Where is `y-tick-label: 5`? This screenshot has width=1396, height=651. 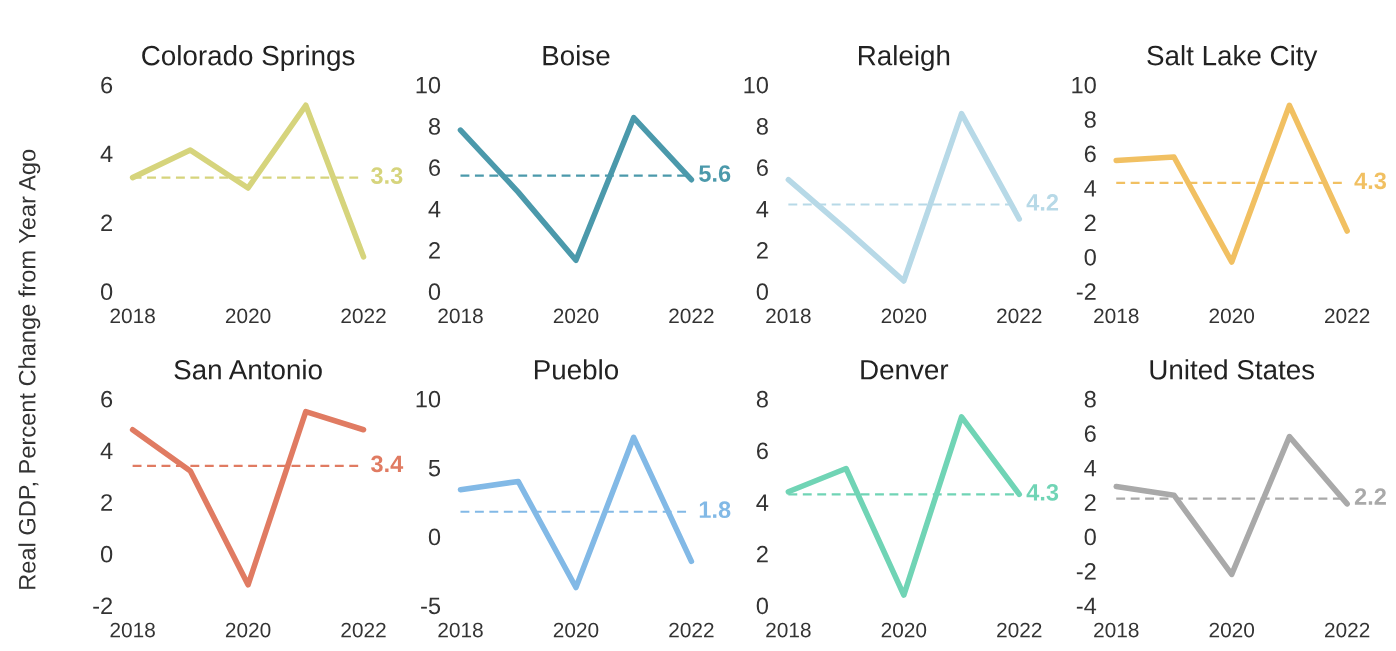 y-tick-label: 5 is located at coordinates (434, 468).